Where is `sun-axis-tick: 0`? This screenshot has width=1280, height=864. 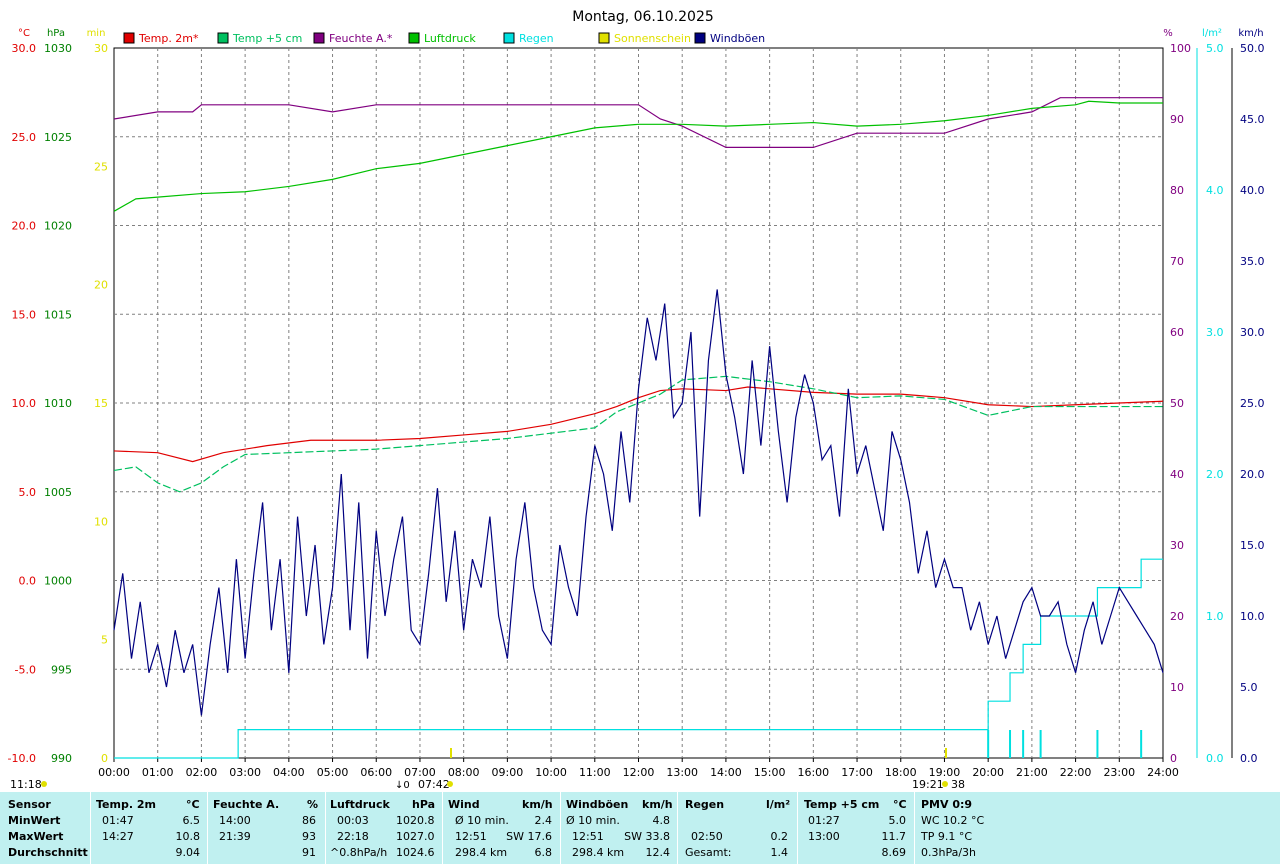 sun-axis-tick: 0 is located at coordinates (104, 758).